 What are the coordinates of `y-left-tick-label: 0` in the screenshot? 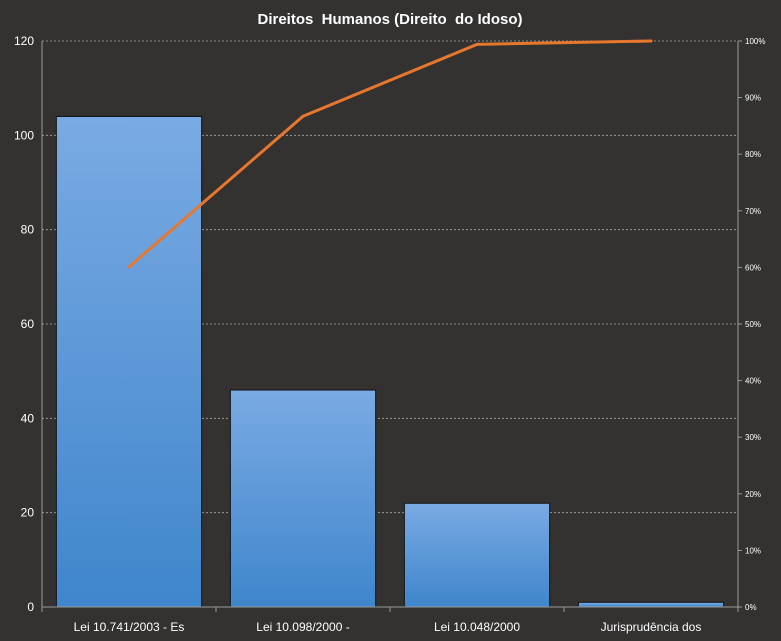 It's located at (30, 607).